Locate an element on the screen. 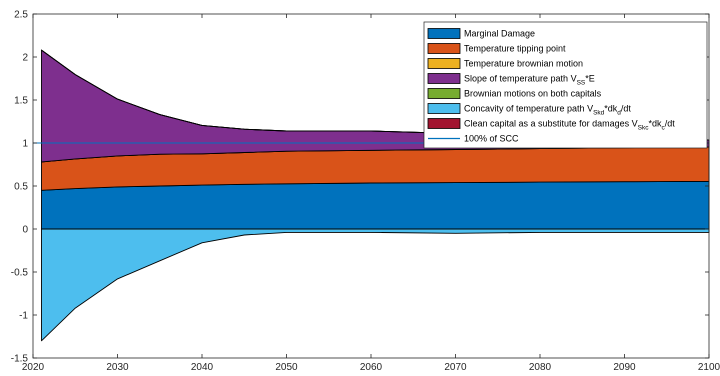  legend-label: Slope of temperature path VSS*E is located at coordinates (529, 80).